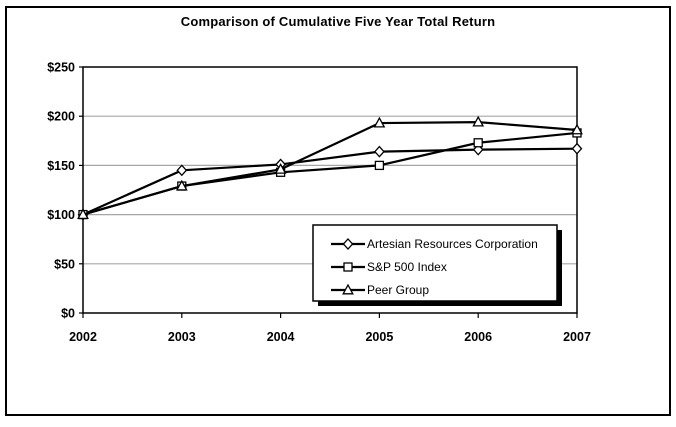 The width and height of the screenshot is (676, 427). I want to click on legend-item-s-p-500-index: S&P 500 Index, so click(389, 267).